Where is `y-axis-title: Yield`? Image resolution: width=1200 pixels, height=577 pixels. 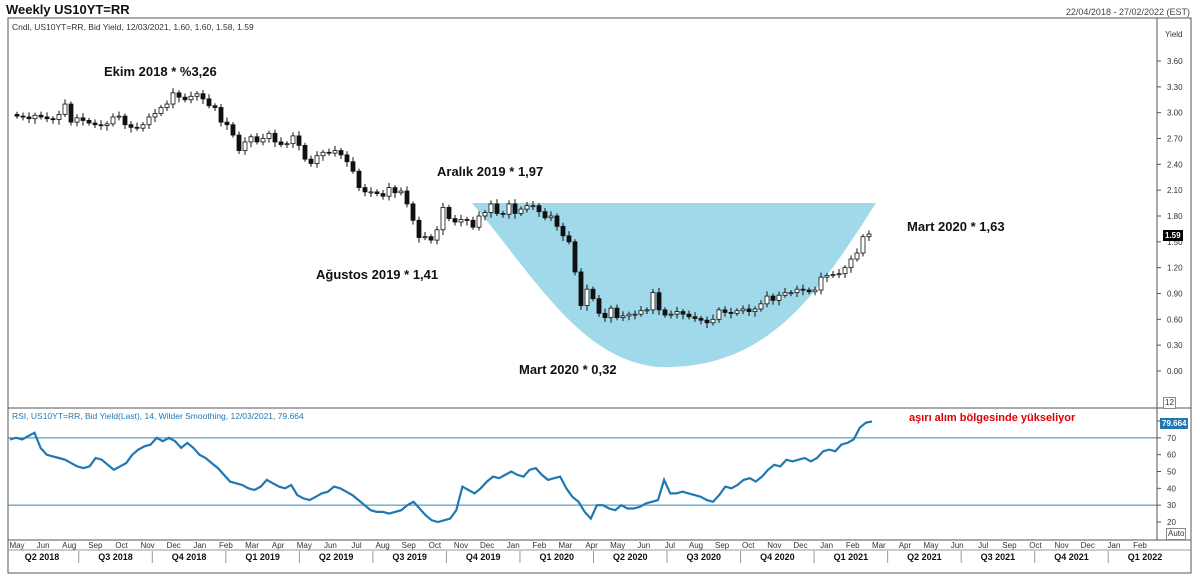 y-axis-title: Yield is located at coordinates (1174, 34).